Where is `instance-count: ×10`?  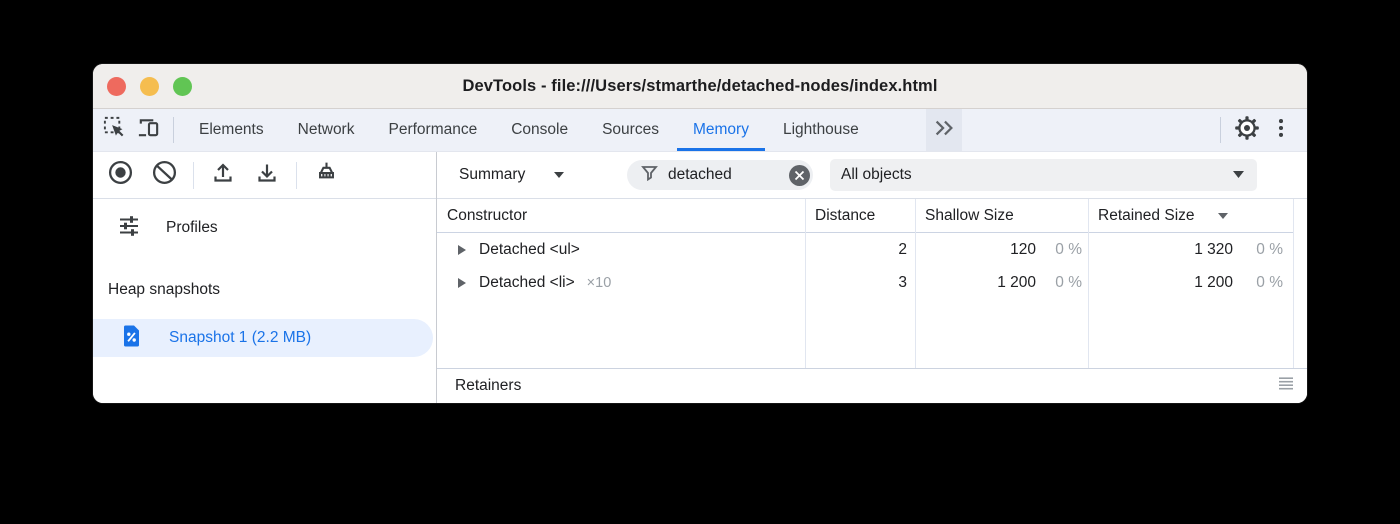 instance-count: ×10 is located at coordinates (599, 282).